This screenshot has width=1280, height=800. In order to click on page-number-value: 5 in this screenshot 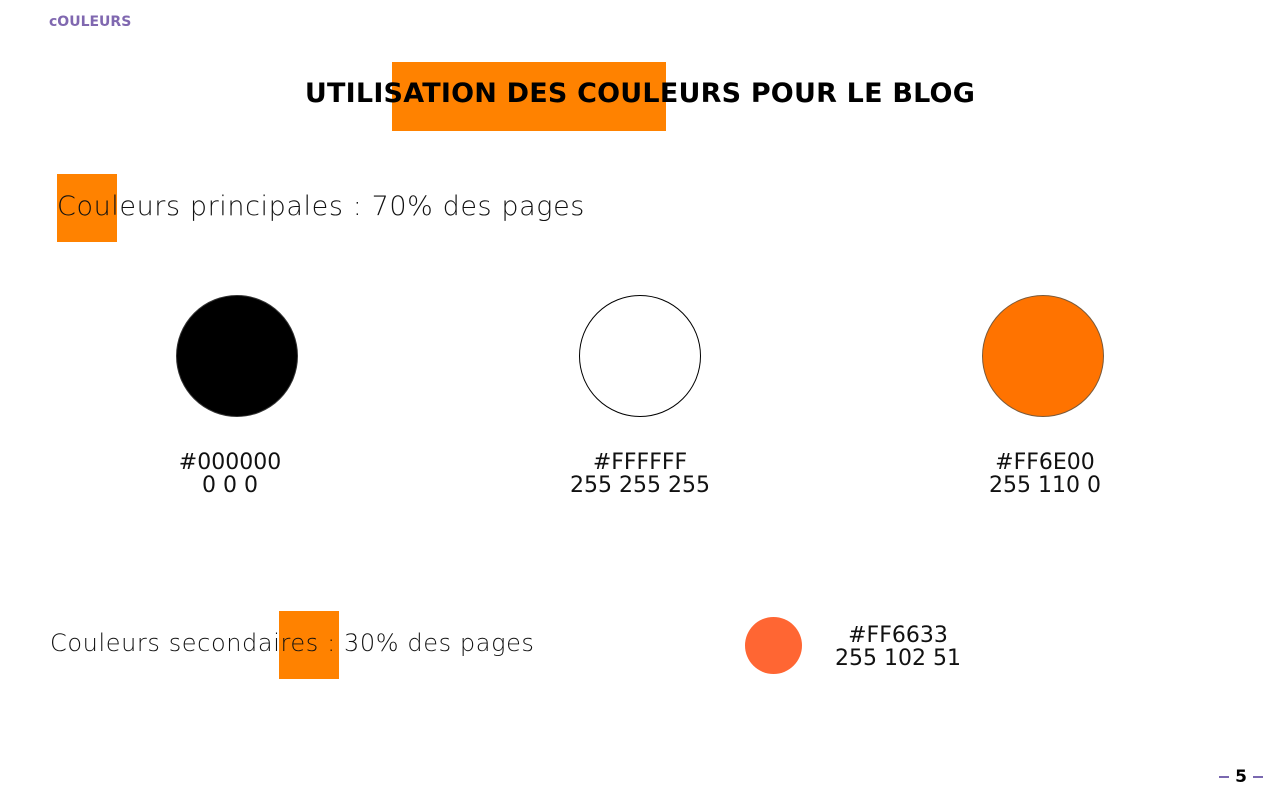, I will do `click(1241, 777)`.